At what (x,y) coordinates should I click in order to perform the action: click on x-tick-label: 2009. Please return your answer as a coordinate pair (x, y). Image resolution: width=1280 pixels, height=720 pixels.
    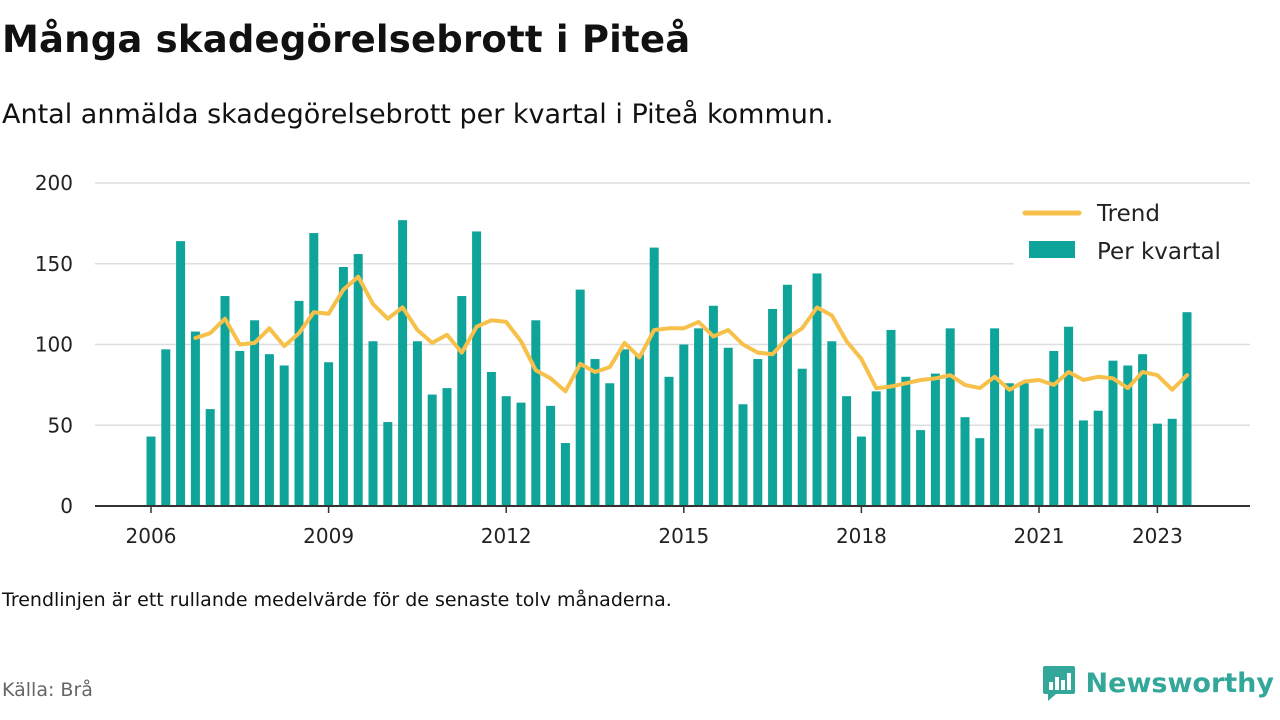
    Looking at the image, I should click on (328, 536).